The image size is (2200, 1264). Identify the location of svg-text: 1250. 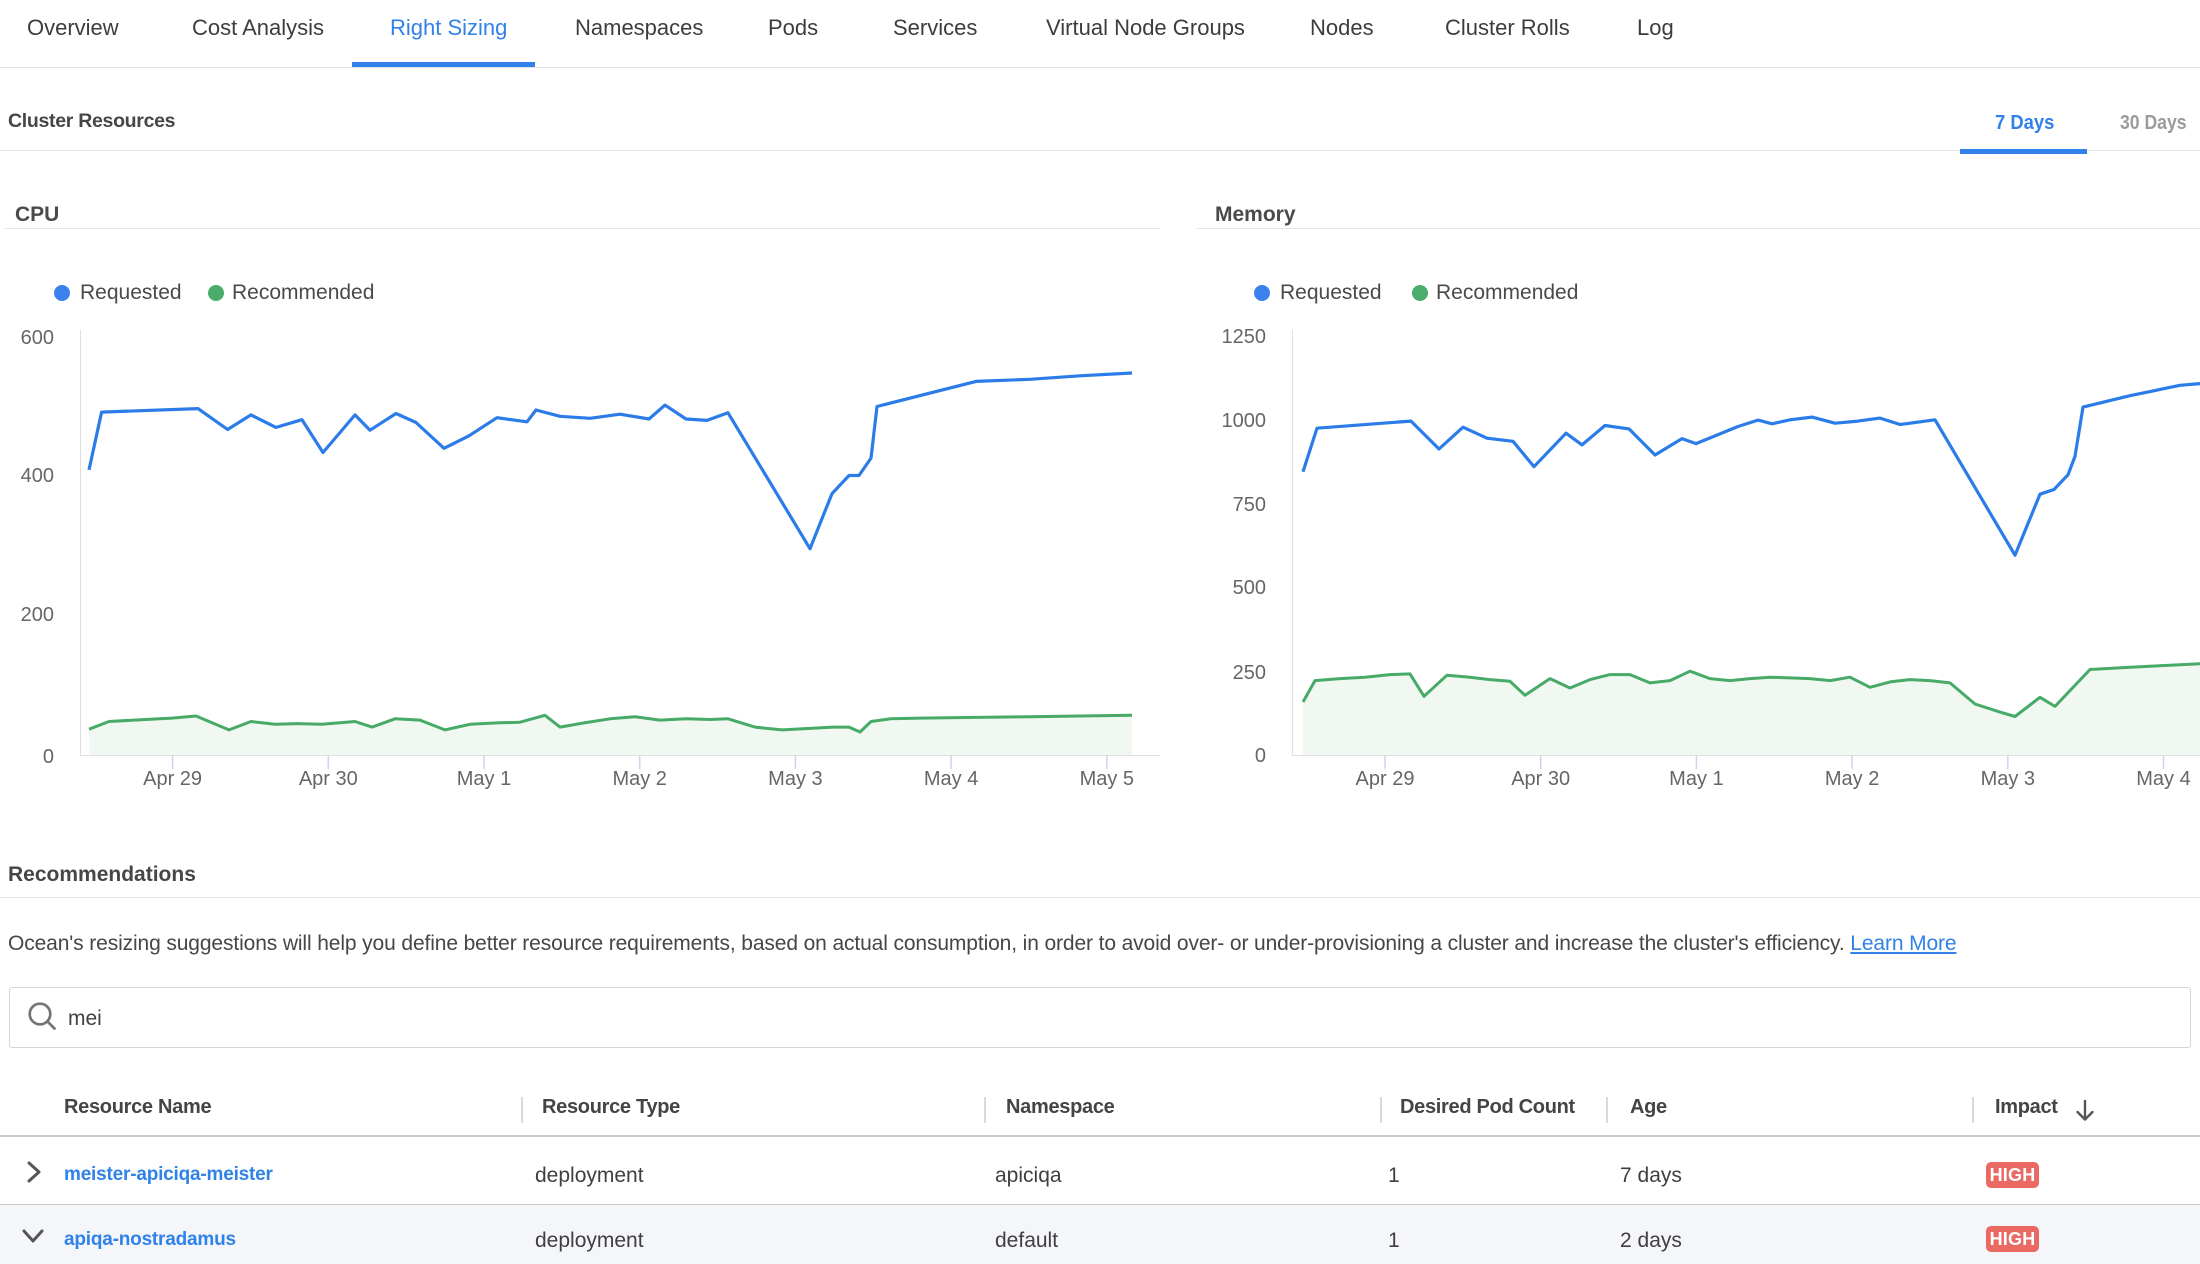
(1244, 337).